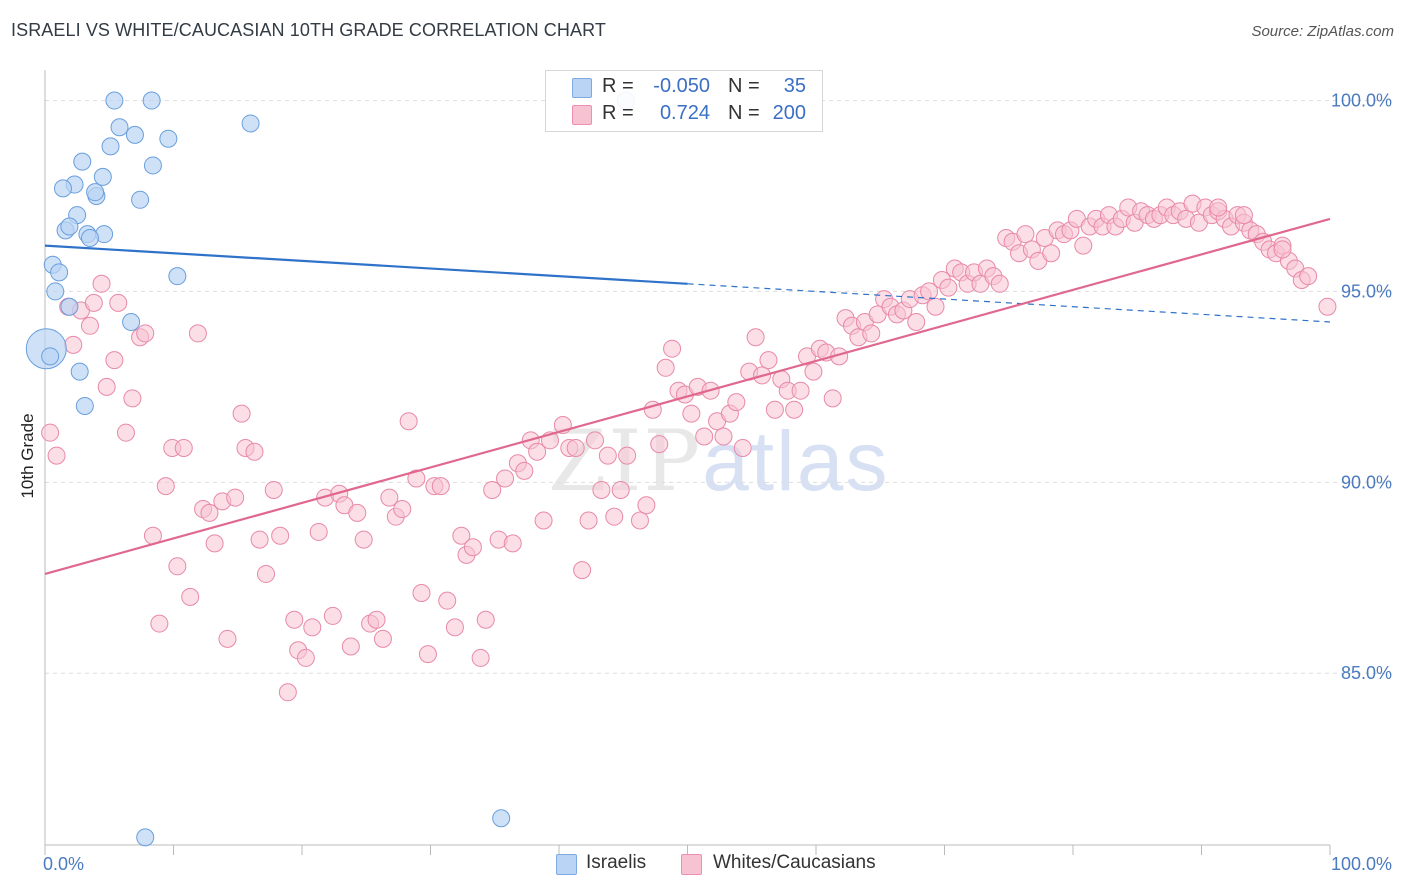 The image size is (1406, 892). Describe the element at coordinates (796, 461) in the screenshot. I see `watermark-atlas: atlas` at that location.